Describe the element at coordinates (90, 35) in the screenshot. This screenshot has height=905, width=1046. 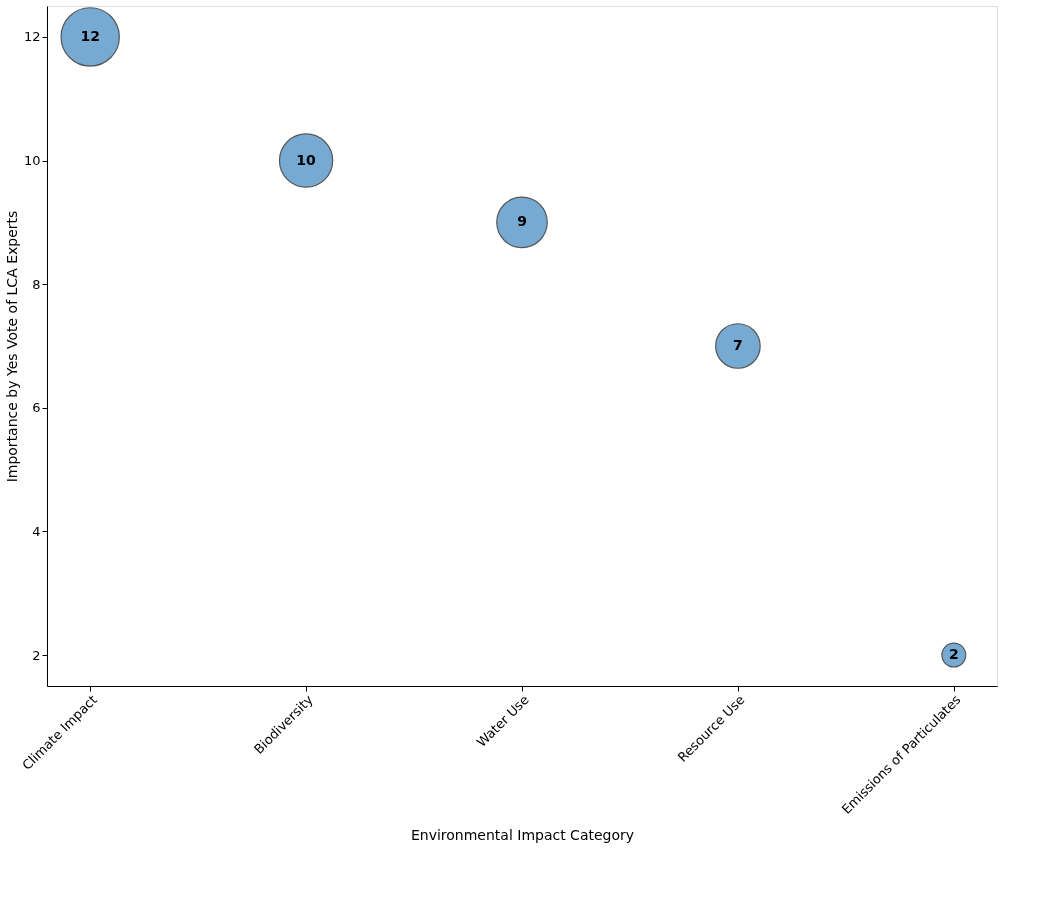
I see `data-label: 12` at that location.